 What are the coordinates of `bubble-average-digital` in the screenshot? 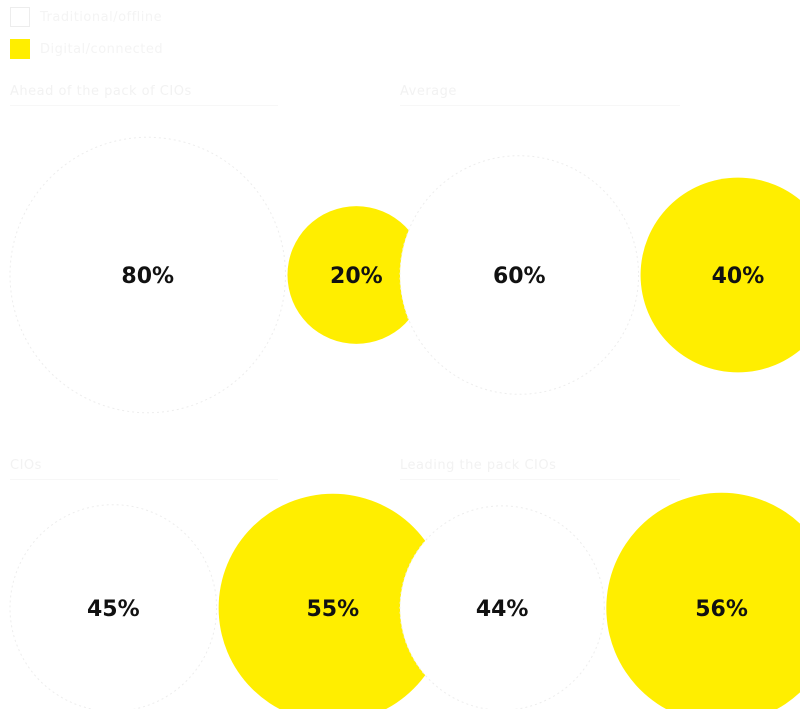 It's located at (720, 275).